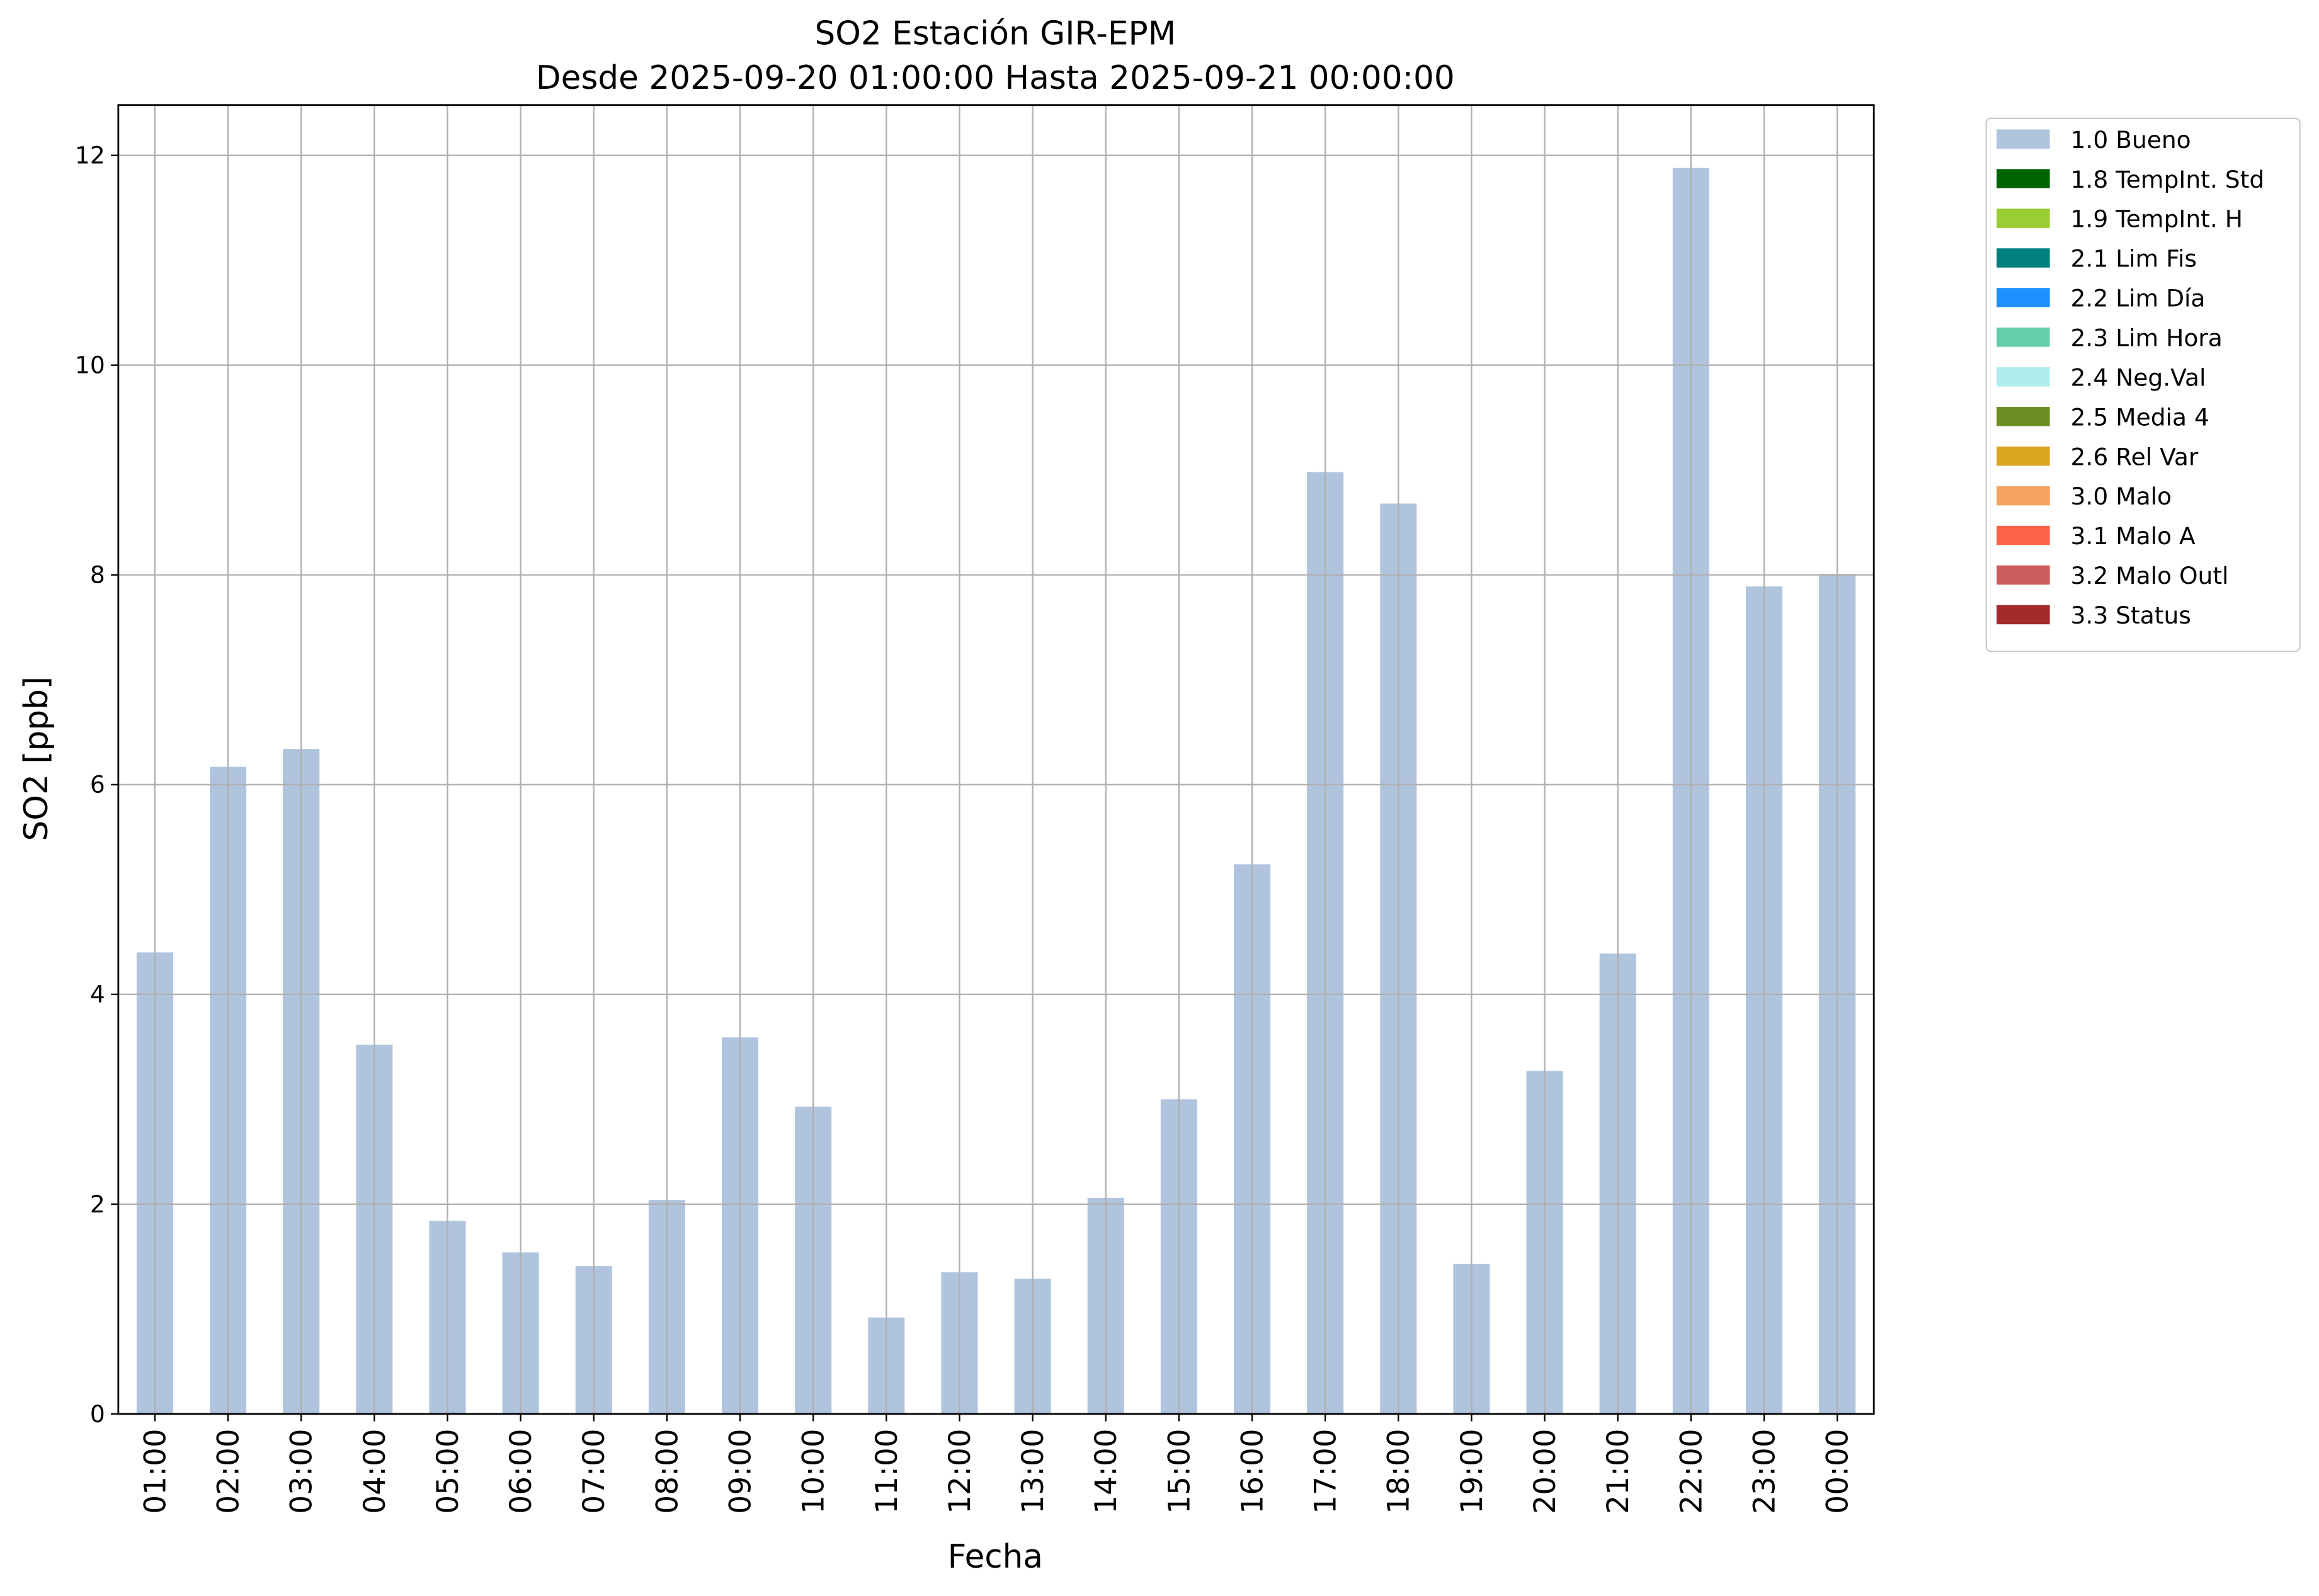 This screenshot has width=2319, height=1596. I want to click on x-tick-label: 12:00, so click(960, 1470).